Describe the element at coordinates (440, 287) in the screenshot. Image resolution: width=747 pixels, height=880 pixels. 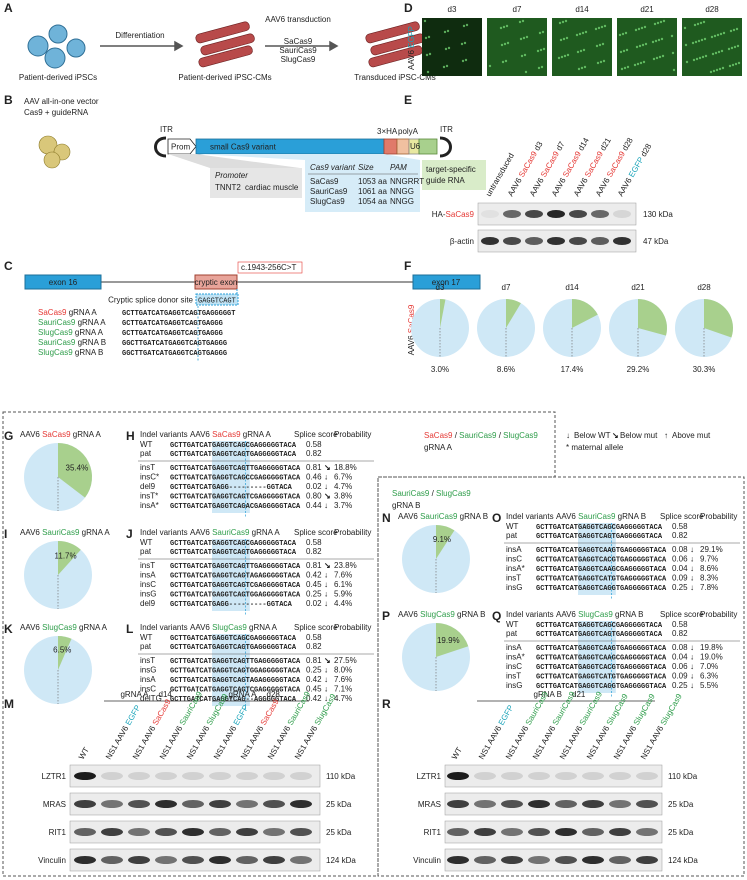
I see `day-label: d3` at that location.